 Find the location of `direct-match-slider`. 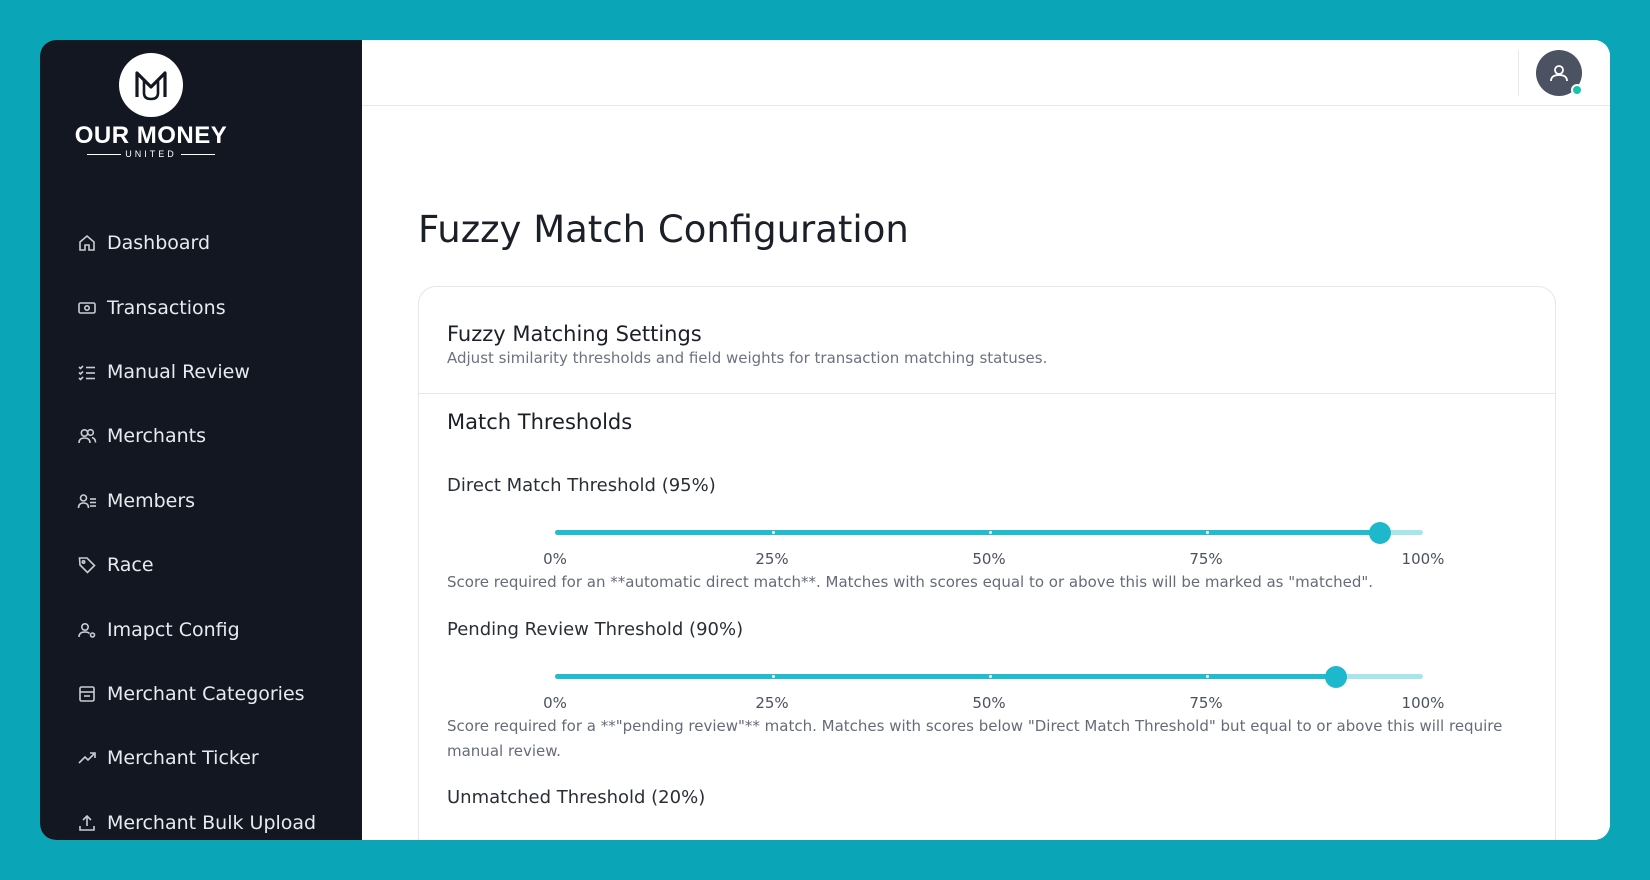

direct-match-slider is located at coordinates (989, 533).